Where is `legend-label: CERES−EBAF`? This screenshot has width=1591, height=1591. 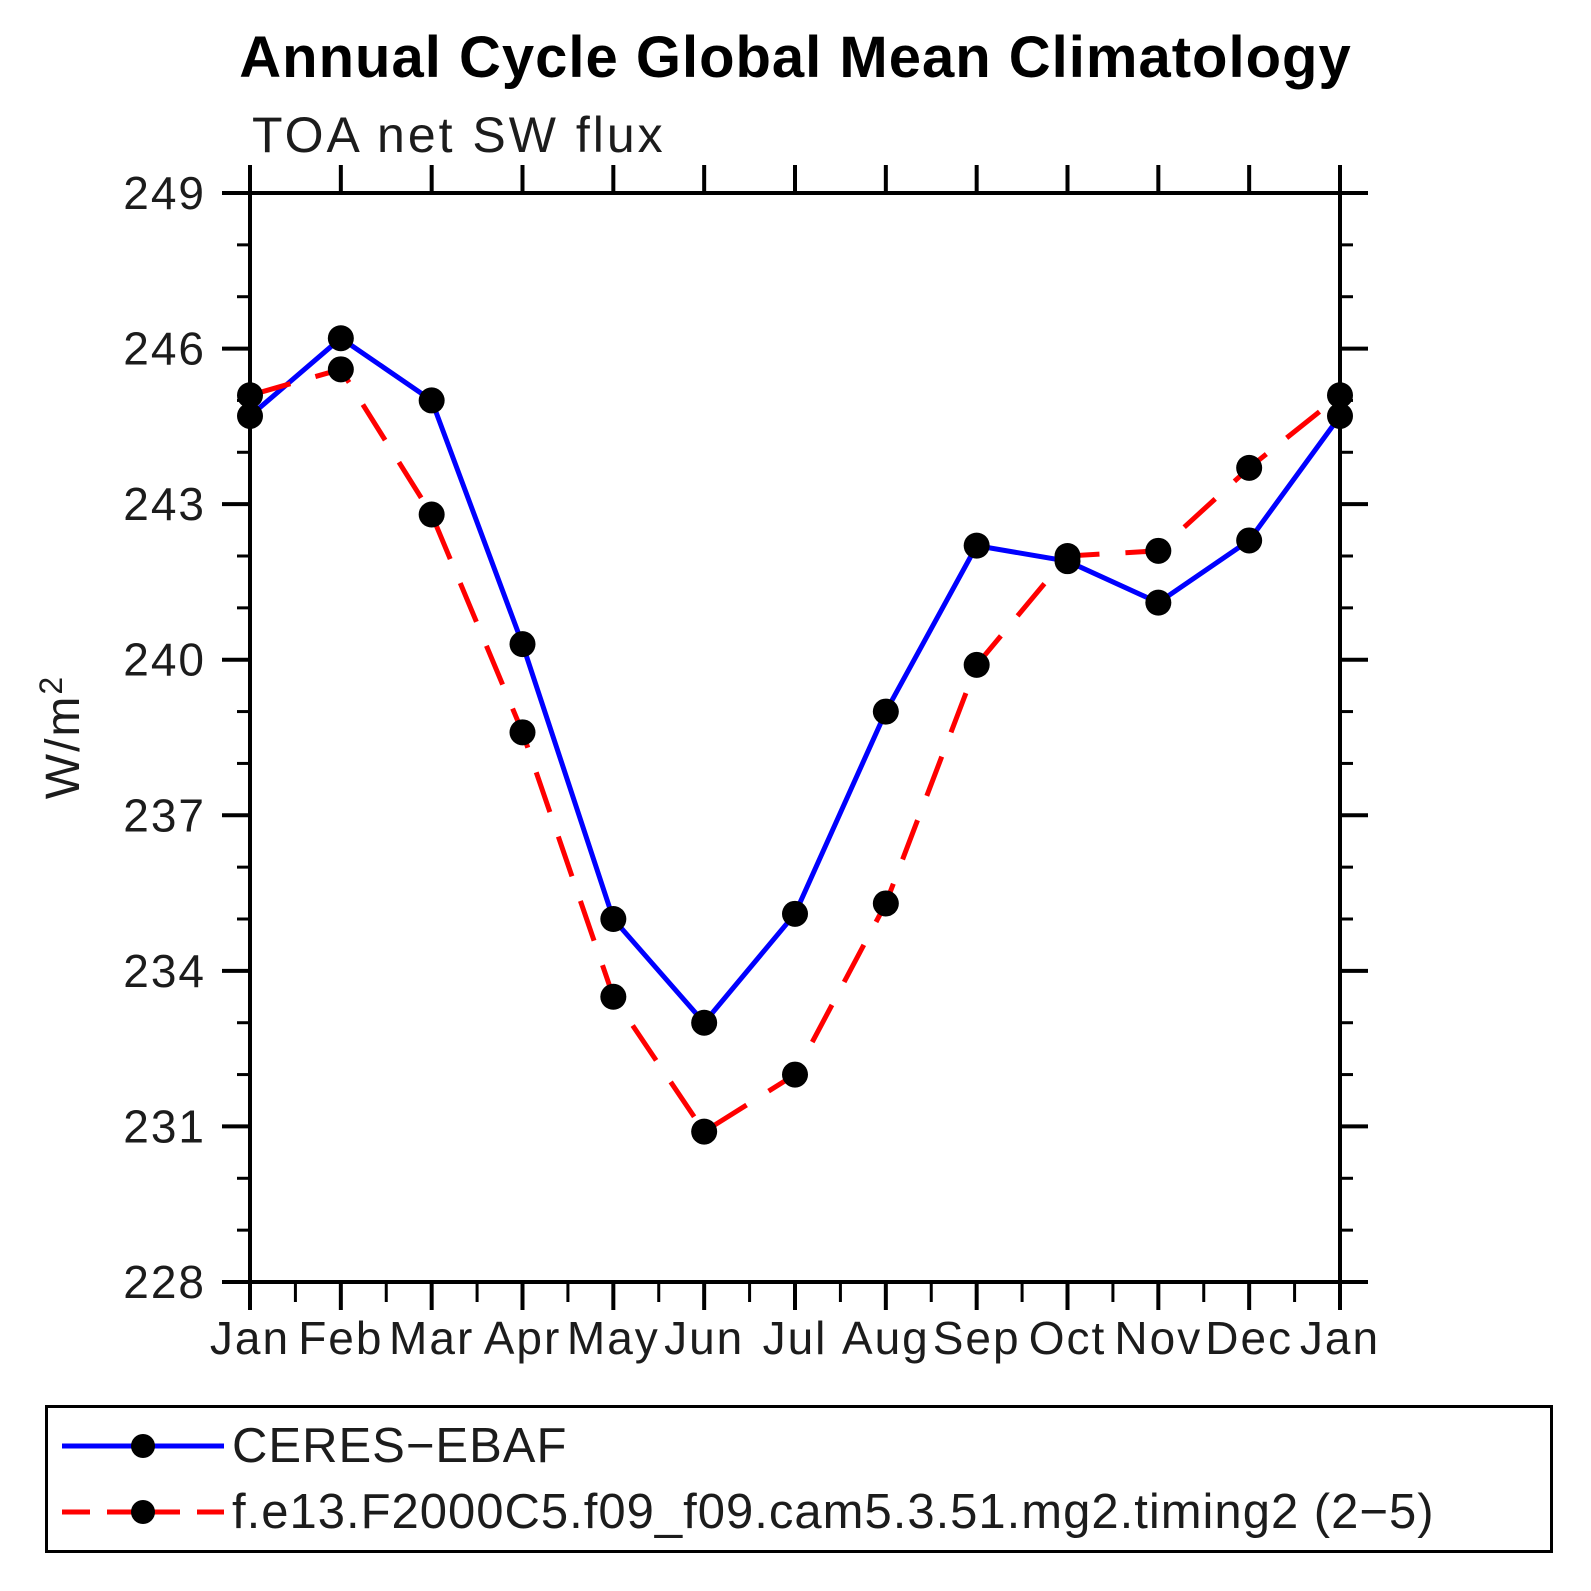 legend-label: CERES−EBAF is located at coordinates (400, 1445).